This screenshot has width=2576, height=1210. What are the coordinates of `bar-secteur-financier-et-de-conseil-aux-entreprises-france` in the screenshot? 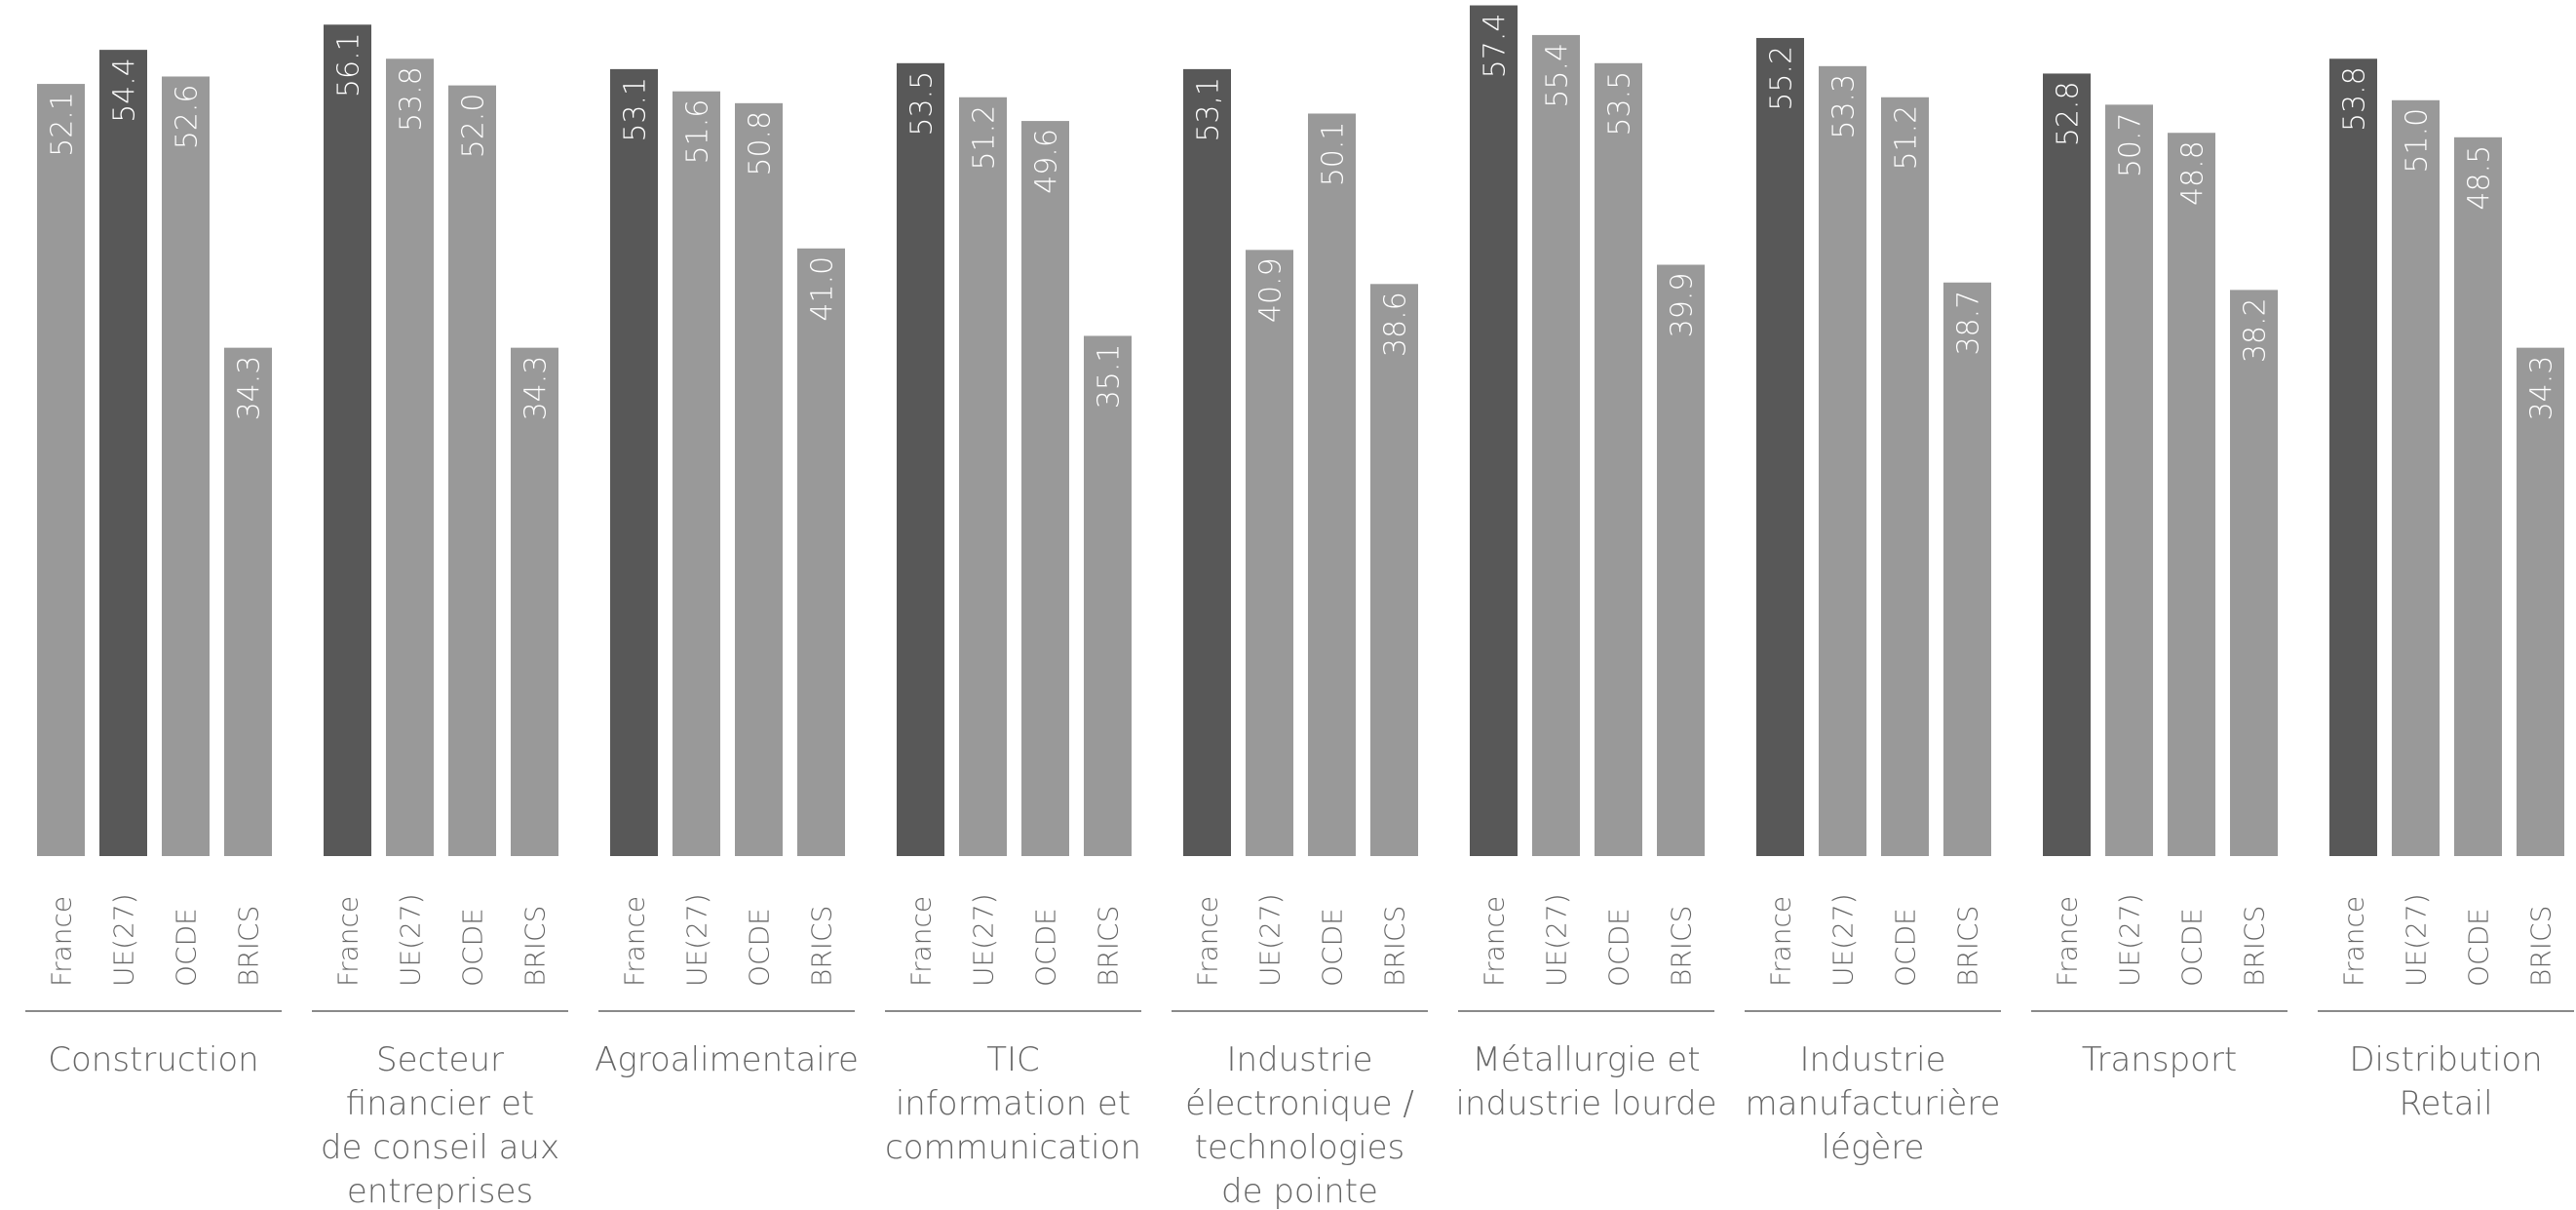 It's located at (347, 440).